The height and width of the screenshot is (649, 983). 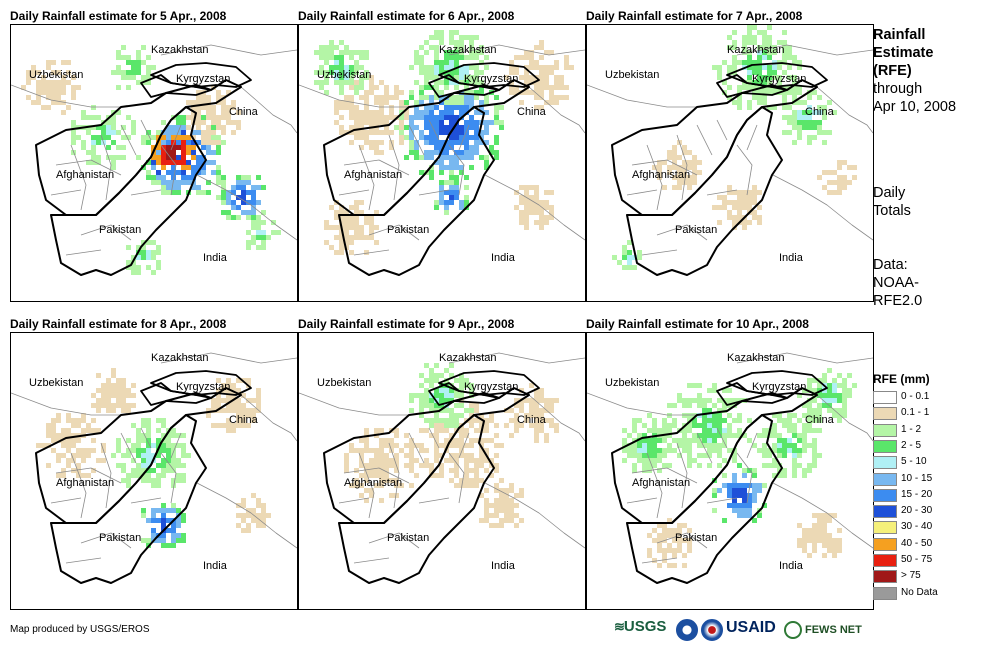 I want to click on kazakhstan-boundary, so click(x=804, y=358).